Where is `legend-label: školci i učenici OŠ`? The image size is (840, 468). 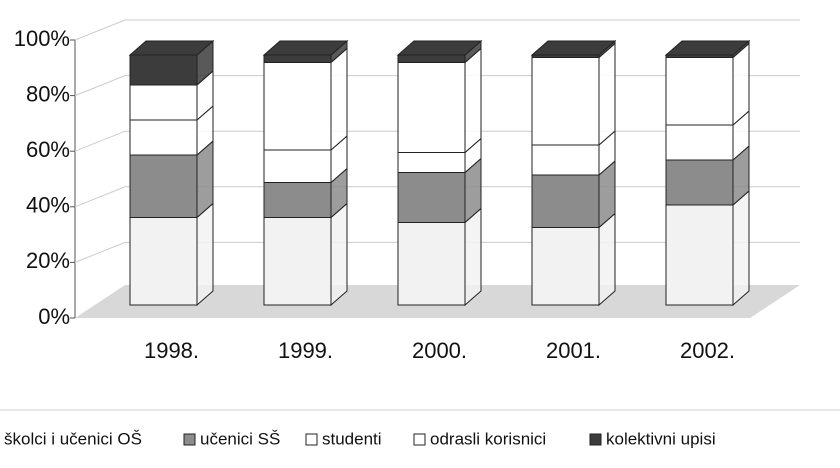
legend-label: školci i učenici OŠ is located at coordinates (73, 438).